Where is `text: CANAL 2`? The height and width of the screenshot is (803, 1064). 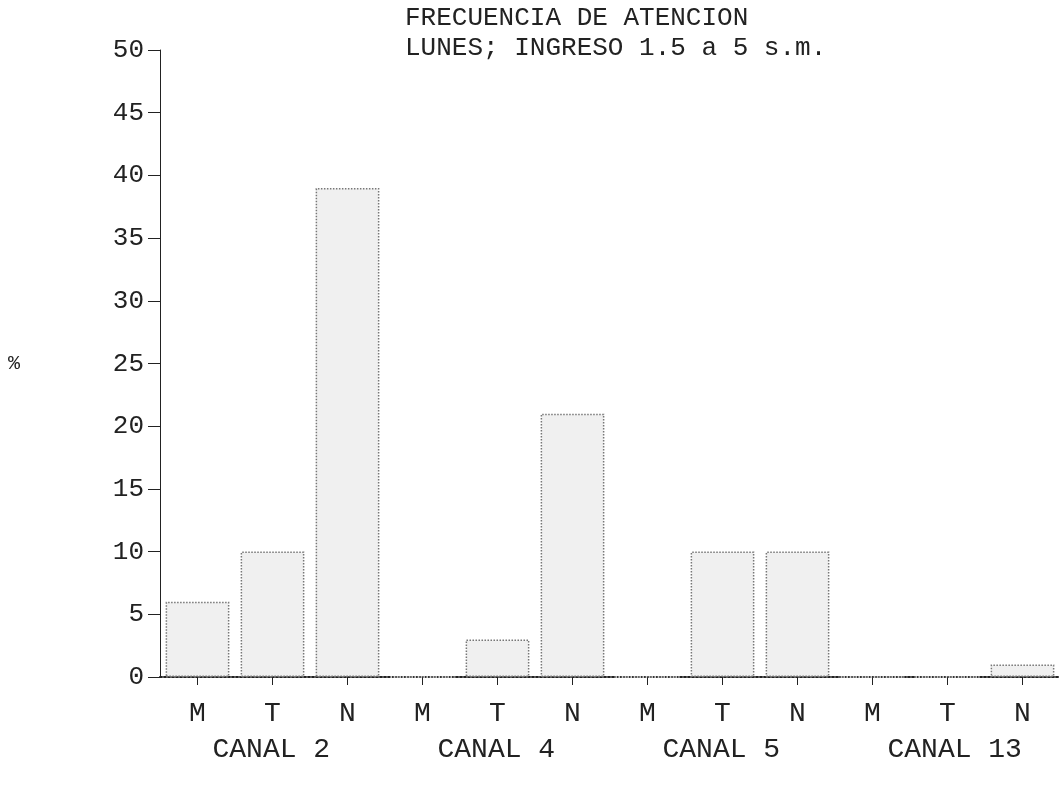
text: CANAL 2 is located at coordinates (271, 749).